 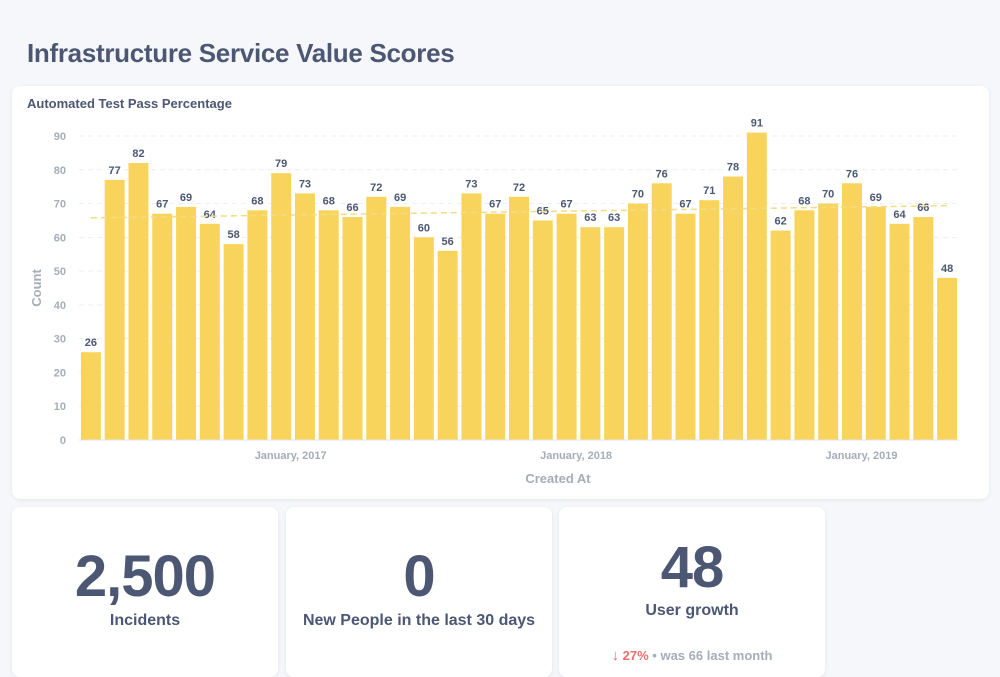 What do you see at coordinates (60, 272) in the screenshot?
I see `y-tick-label: 50` at bounding box center [60, 272].